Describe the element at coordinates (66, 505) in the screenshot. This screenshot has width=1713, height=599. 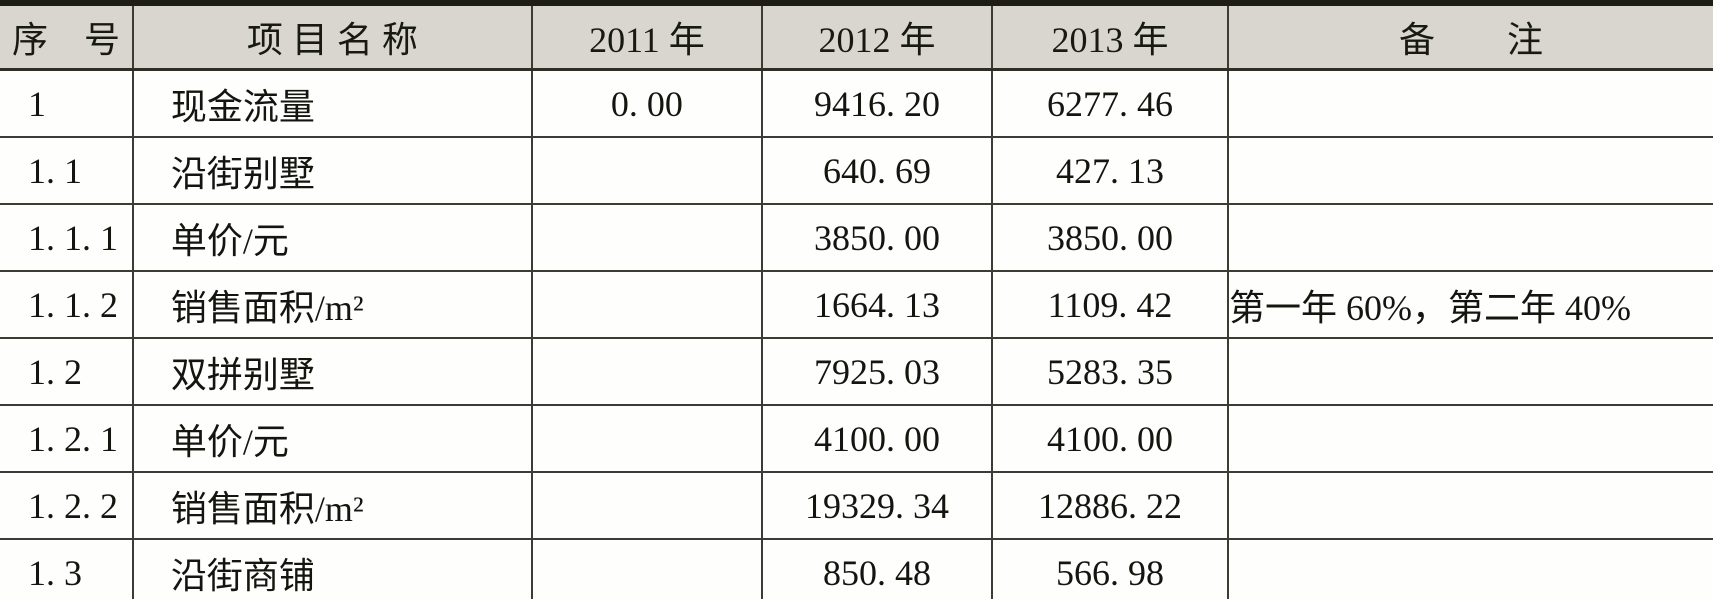
I see `cell-serial: 1. 2. 2` at that location.